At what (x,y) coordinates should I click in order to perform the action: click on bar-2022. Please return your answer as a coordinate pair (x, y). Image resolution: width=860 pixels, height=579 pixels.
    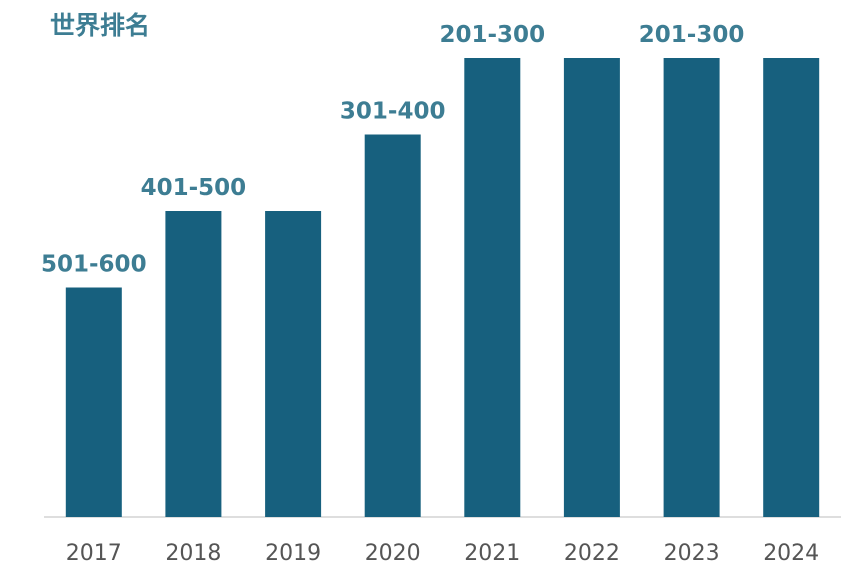
    Looking at the image, I should click on (591, 287).